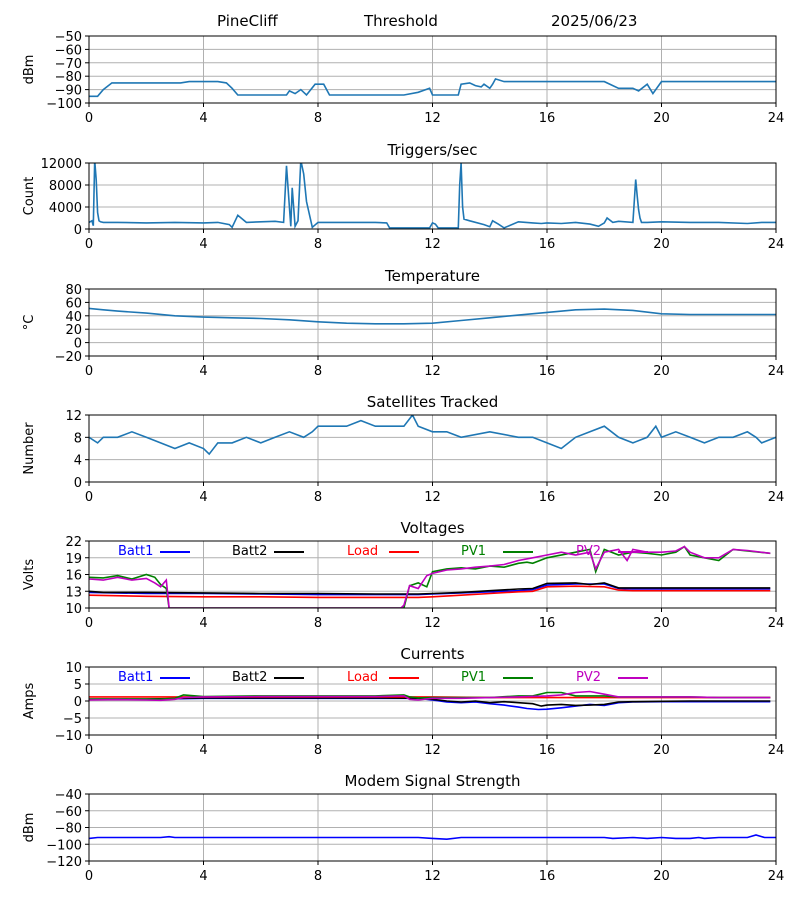 Image resolution: width=800 pixels, height=900 pixels. I want to click on y-tick-label: 12000, so click(61, 164).